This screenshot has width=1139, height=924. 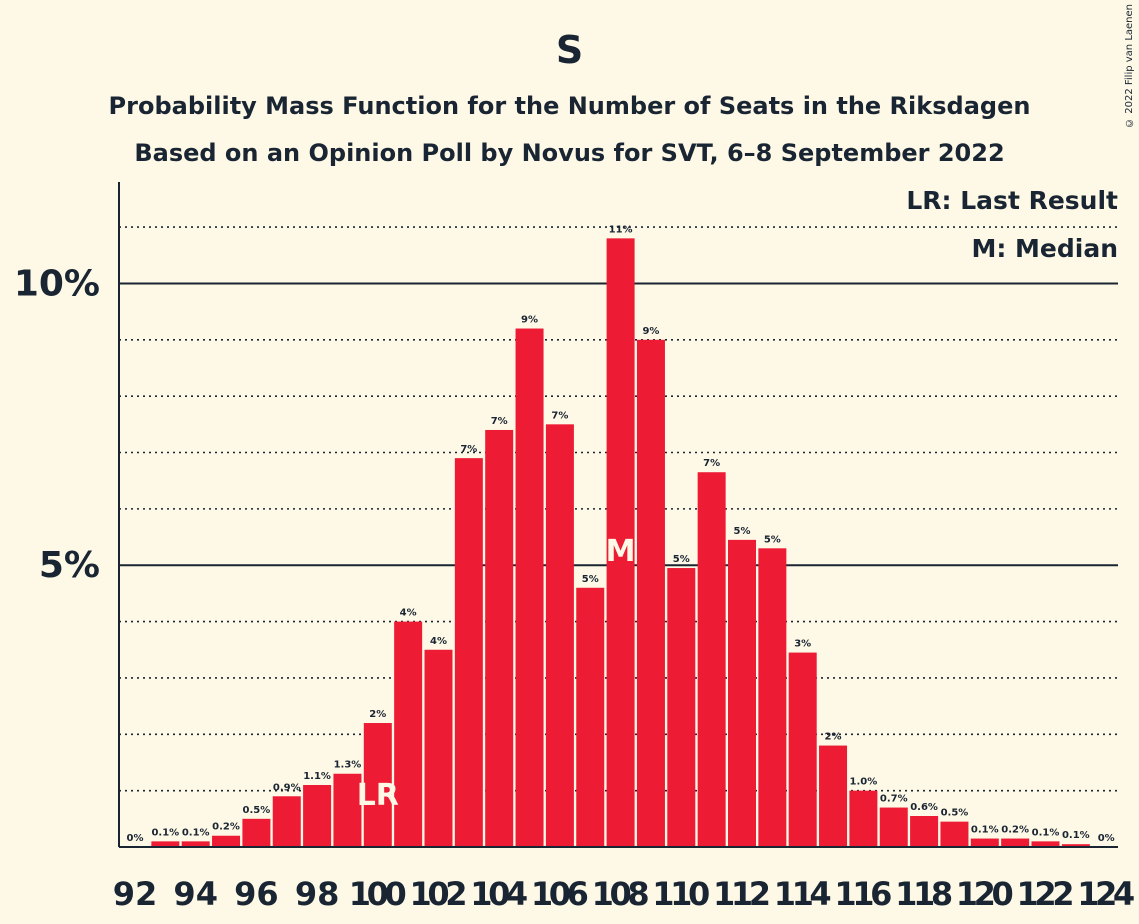 I want to click on x-tick-label: 116, so click(x=863, y=894).